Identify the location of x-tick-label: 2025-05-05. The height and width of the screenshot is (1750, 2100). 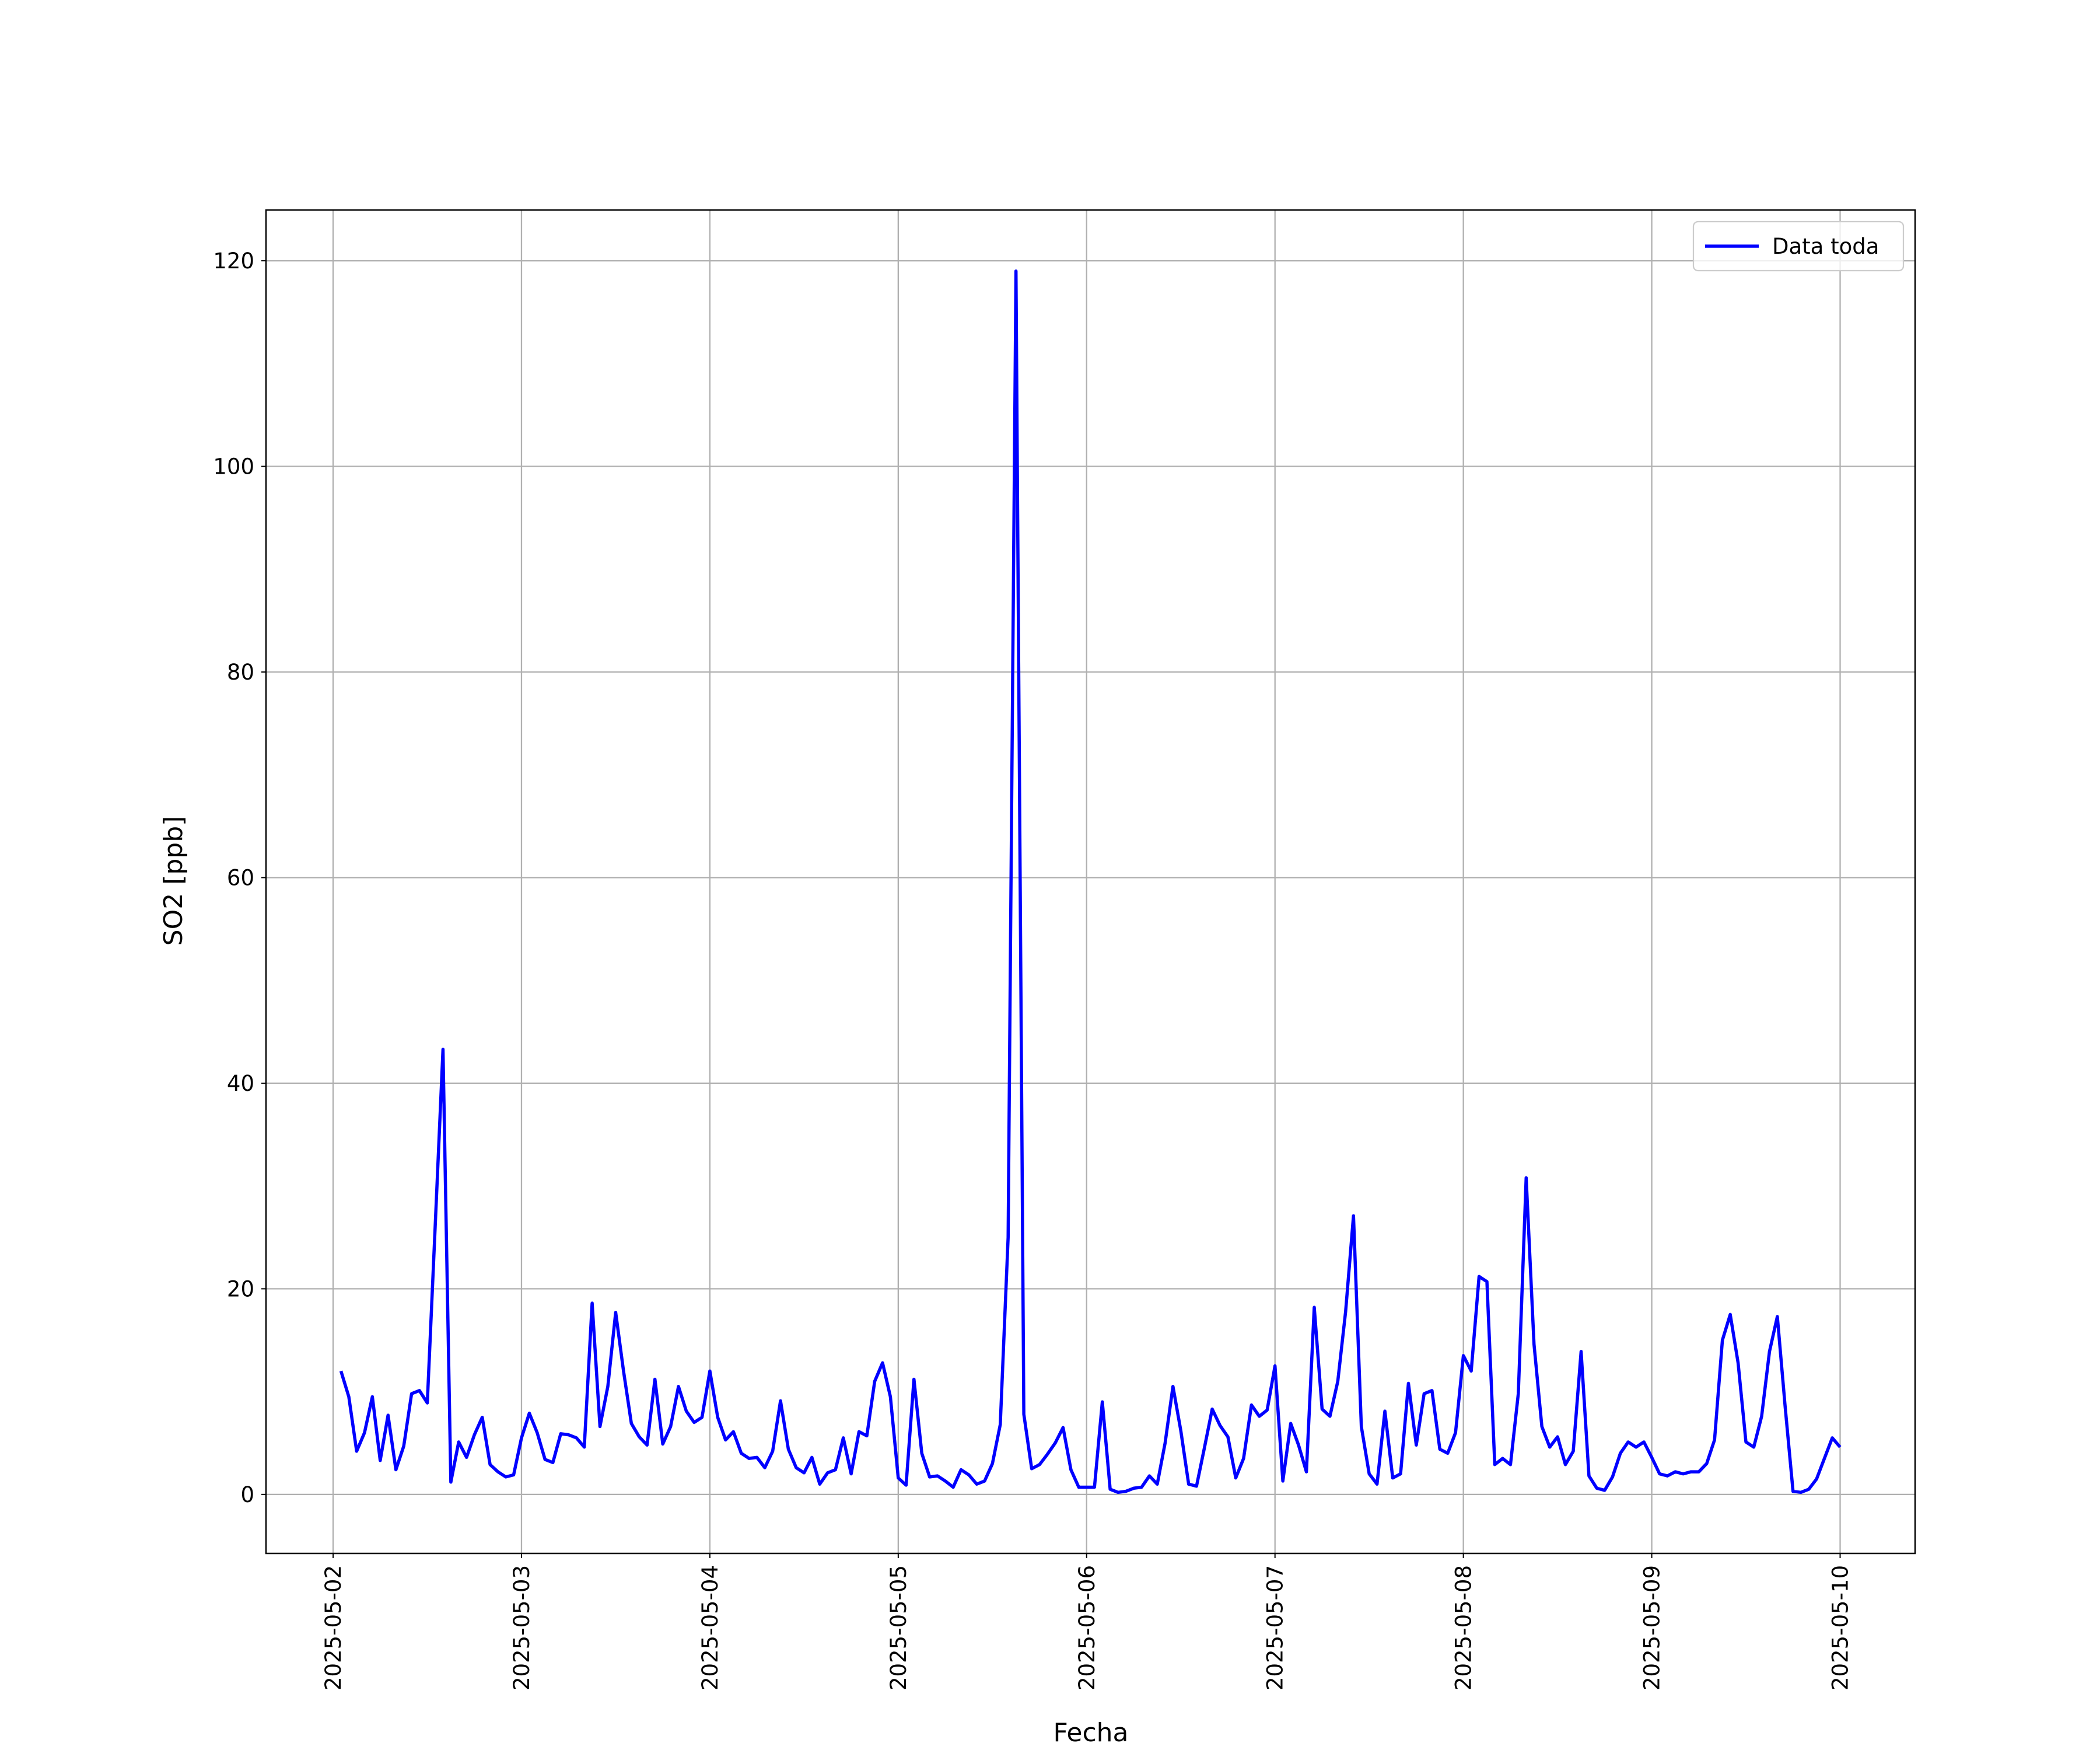
(898, 1627).